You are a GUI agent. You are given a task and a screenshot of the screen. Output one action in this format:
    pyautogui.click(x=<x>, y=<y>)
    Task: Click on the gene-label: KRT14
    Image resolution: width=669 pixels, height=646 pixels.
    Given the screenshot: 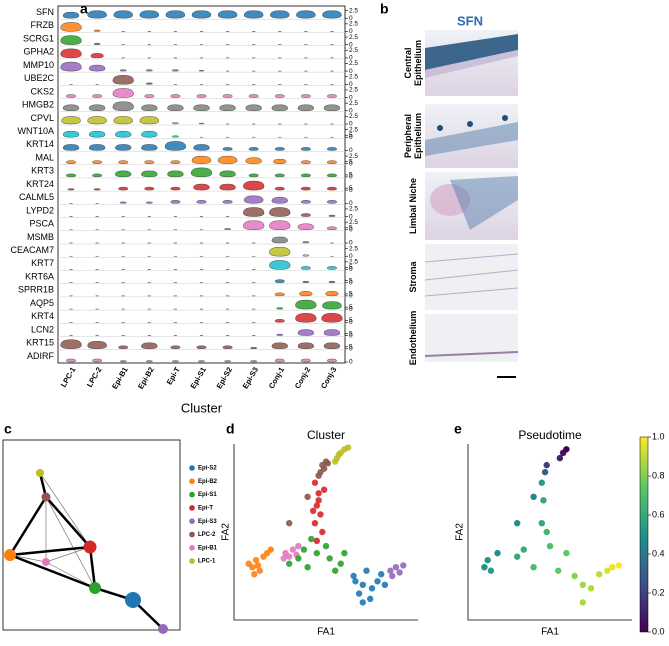 What is the action you would take?
    pyautogui.click(x=40, y=144)
    